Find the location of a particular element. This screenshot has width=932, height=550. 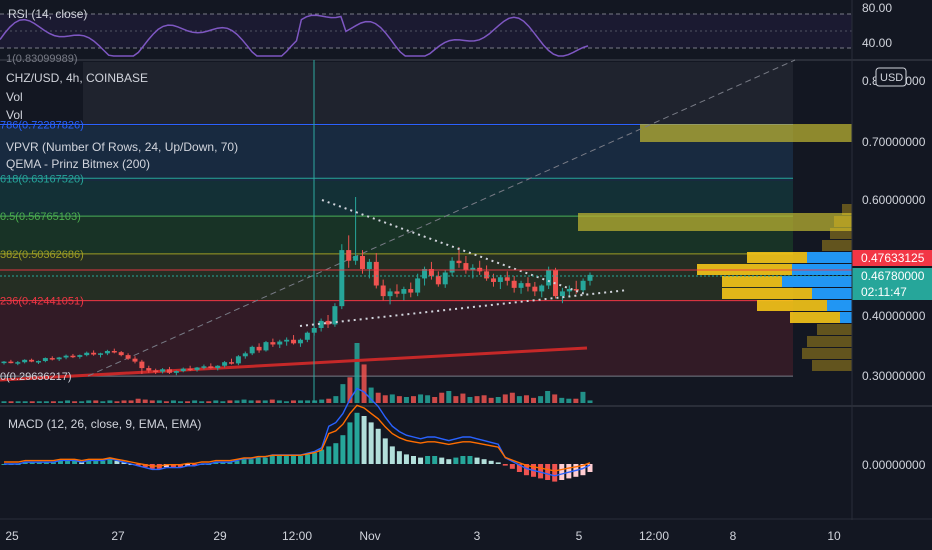

macd-label: MACD (12, 26, close, 9, EMA, EMA) is located at coordinates (104, 424).